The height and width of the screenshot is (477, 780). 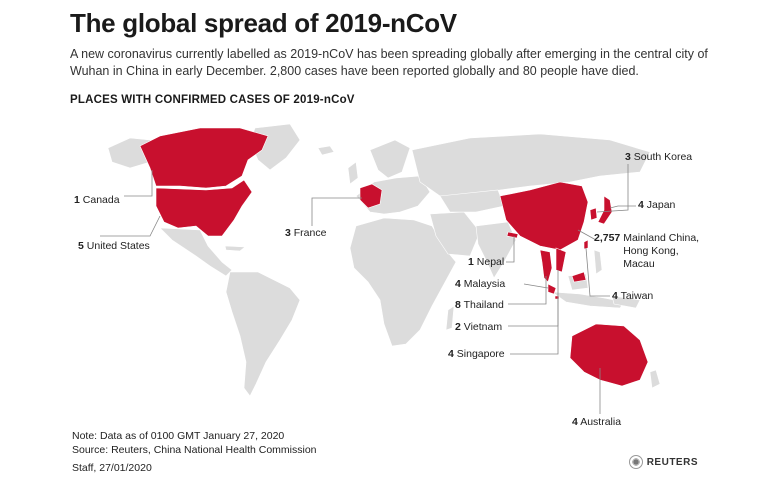 What do you see at coordinates (647, 251) in the screenshot?
I see `label-china: 2,757 Mainland China, Hong Kong, Macau` at bounding box center [647, 251].